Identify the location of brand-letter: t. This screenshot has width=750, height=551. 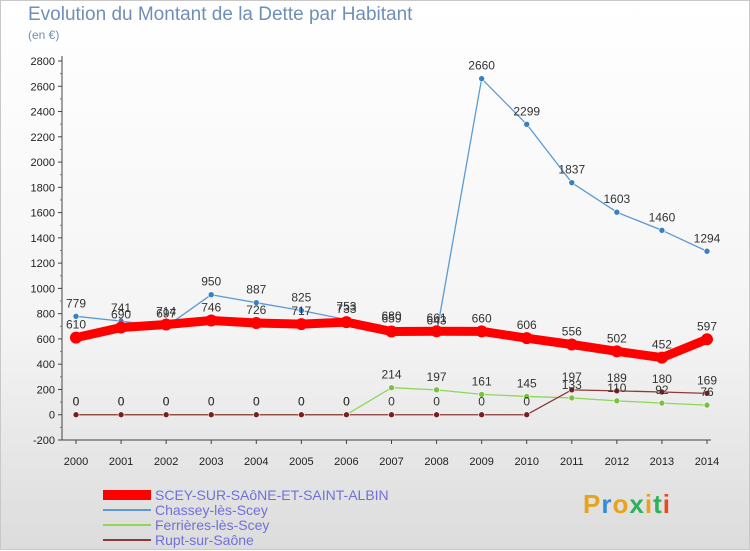
(658, 504).